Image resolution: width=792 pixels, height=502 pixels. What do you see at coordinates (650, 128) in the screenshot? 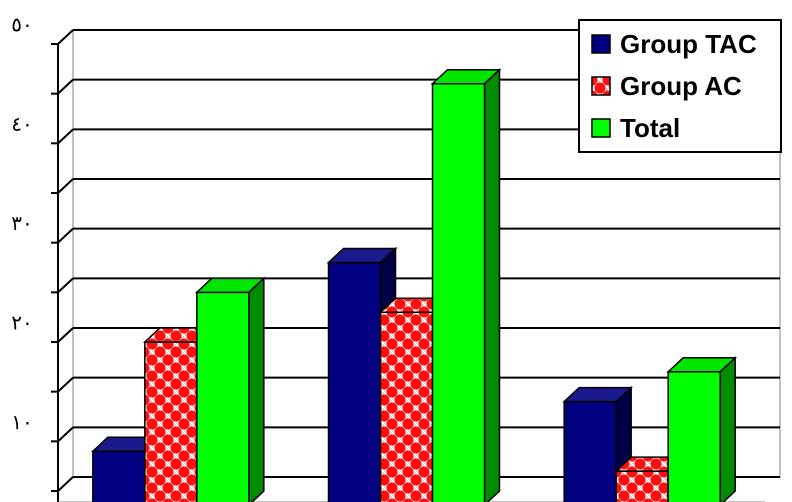
I see `legend-label: Total` at bounding box center [650, 128].